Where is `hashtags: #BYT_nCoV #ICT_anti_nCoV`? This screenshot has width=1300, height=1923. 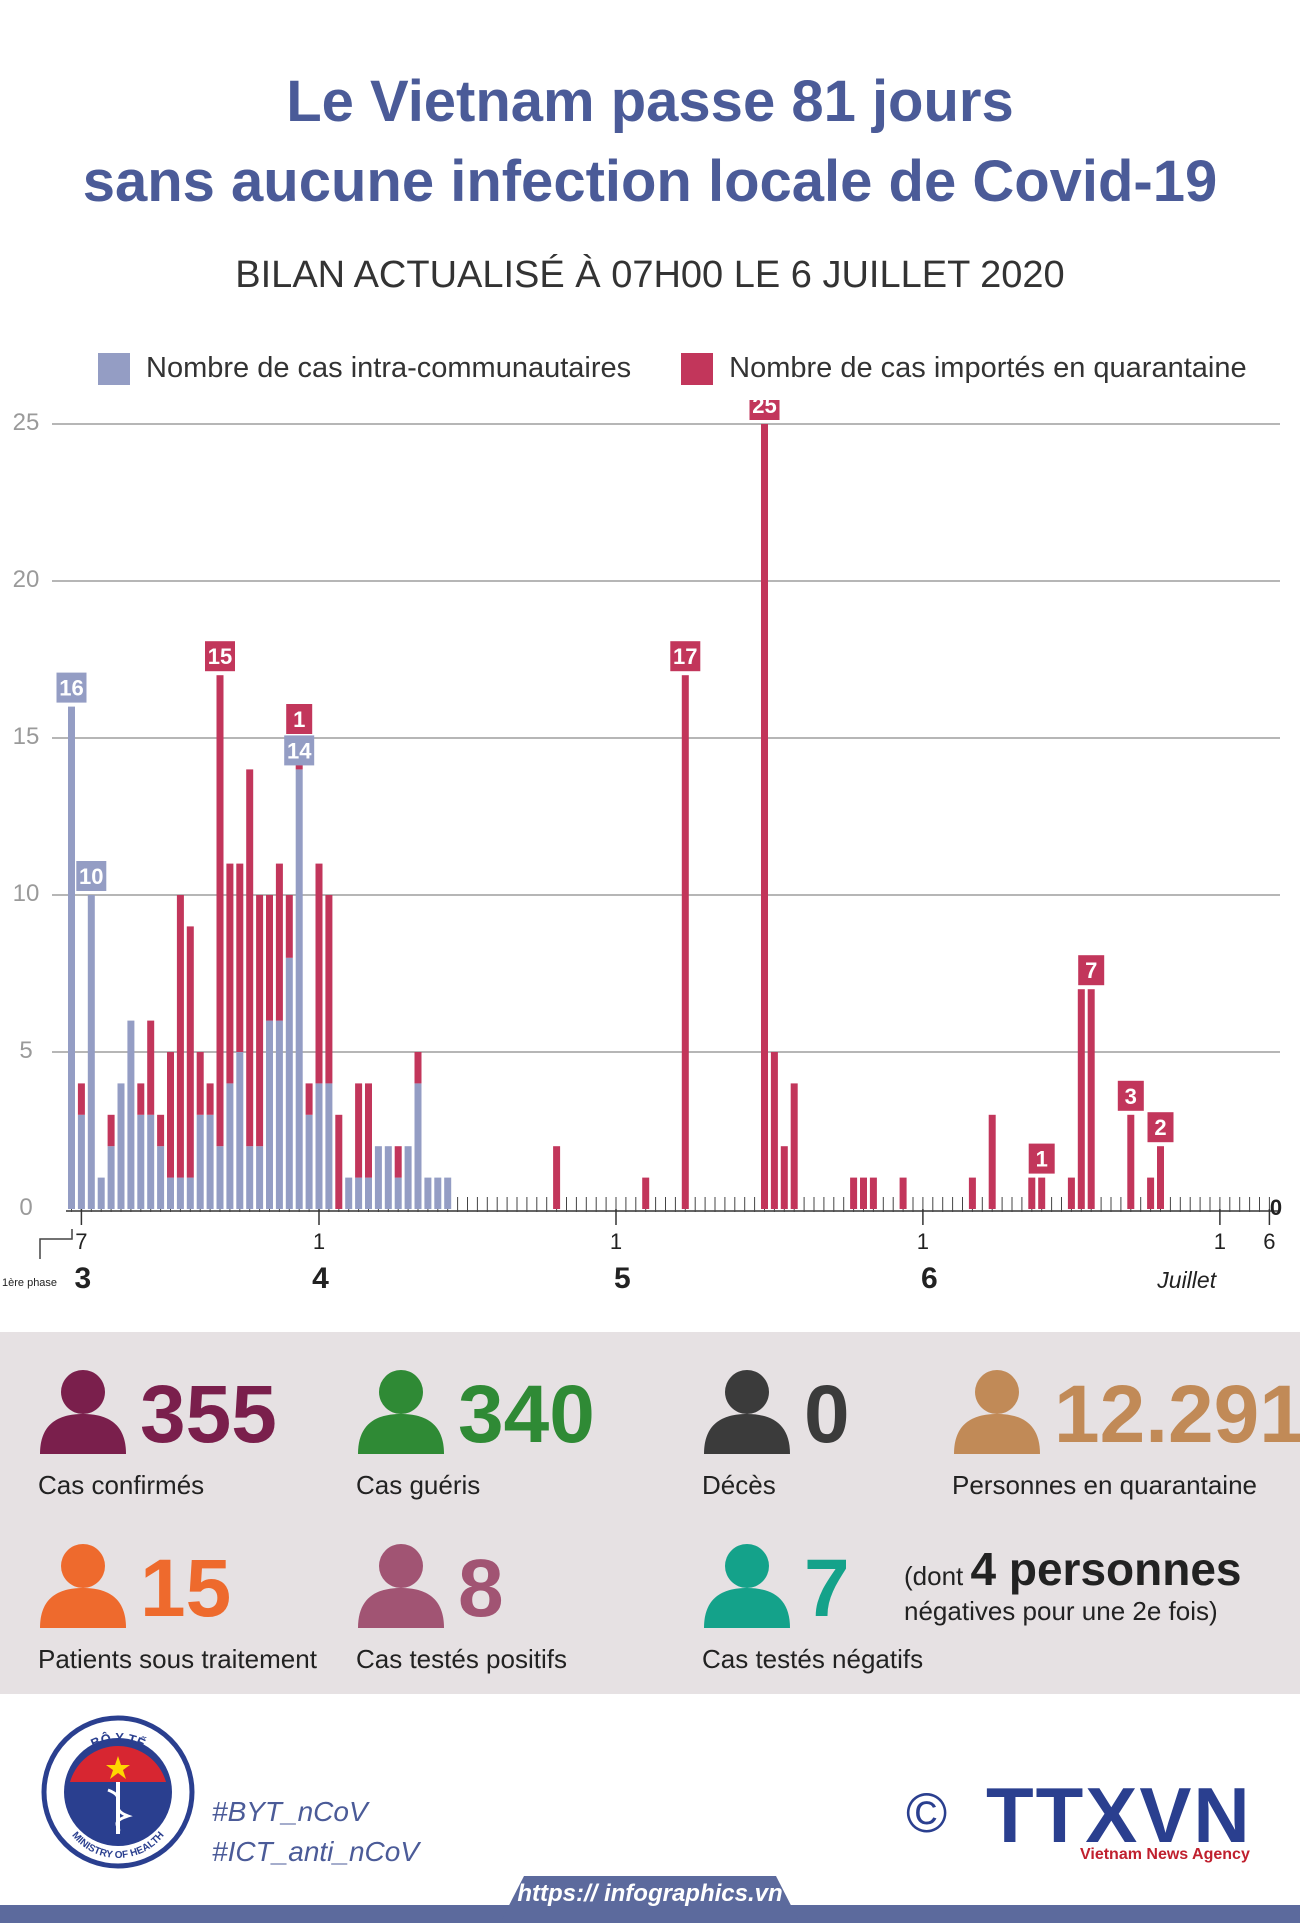
hashtags: #BYT_nCoV #ICT_anti_nCoV is located at coordinates (315, 1832).